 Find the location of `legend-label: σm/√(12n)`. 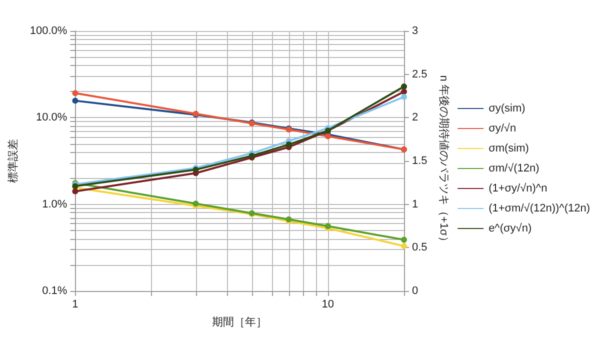

legend-label: σm/√(12n) is located at coordinates (514, 168).